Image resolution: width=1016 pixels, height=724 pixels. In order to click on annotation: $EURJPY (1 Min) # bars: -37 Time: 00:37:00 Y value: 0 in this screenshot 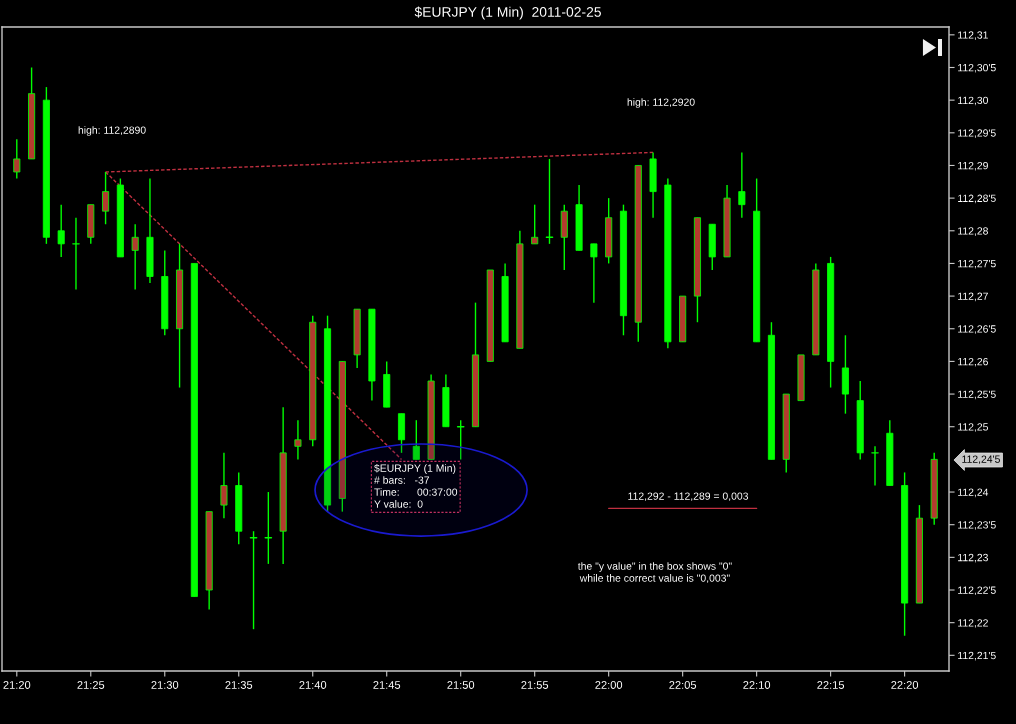, I will do `click(416, 486)`.